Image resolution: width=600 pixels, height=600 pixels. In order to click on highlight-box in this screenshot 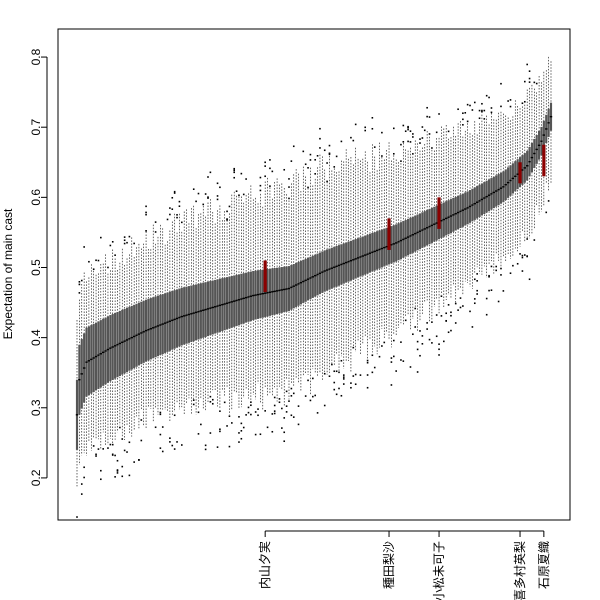, I will do `click(544, 160)`.